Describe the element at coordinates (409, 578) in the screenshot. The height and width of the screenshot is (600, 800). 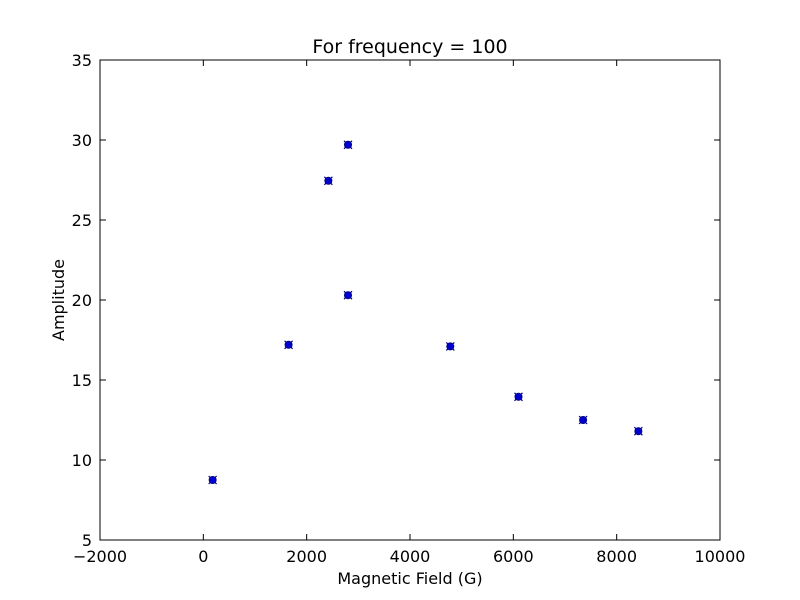
I see `x-axis-label: Magnetic Field (G)` at that location.